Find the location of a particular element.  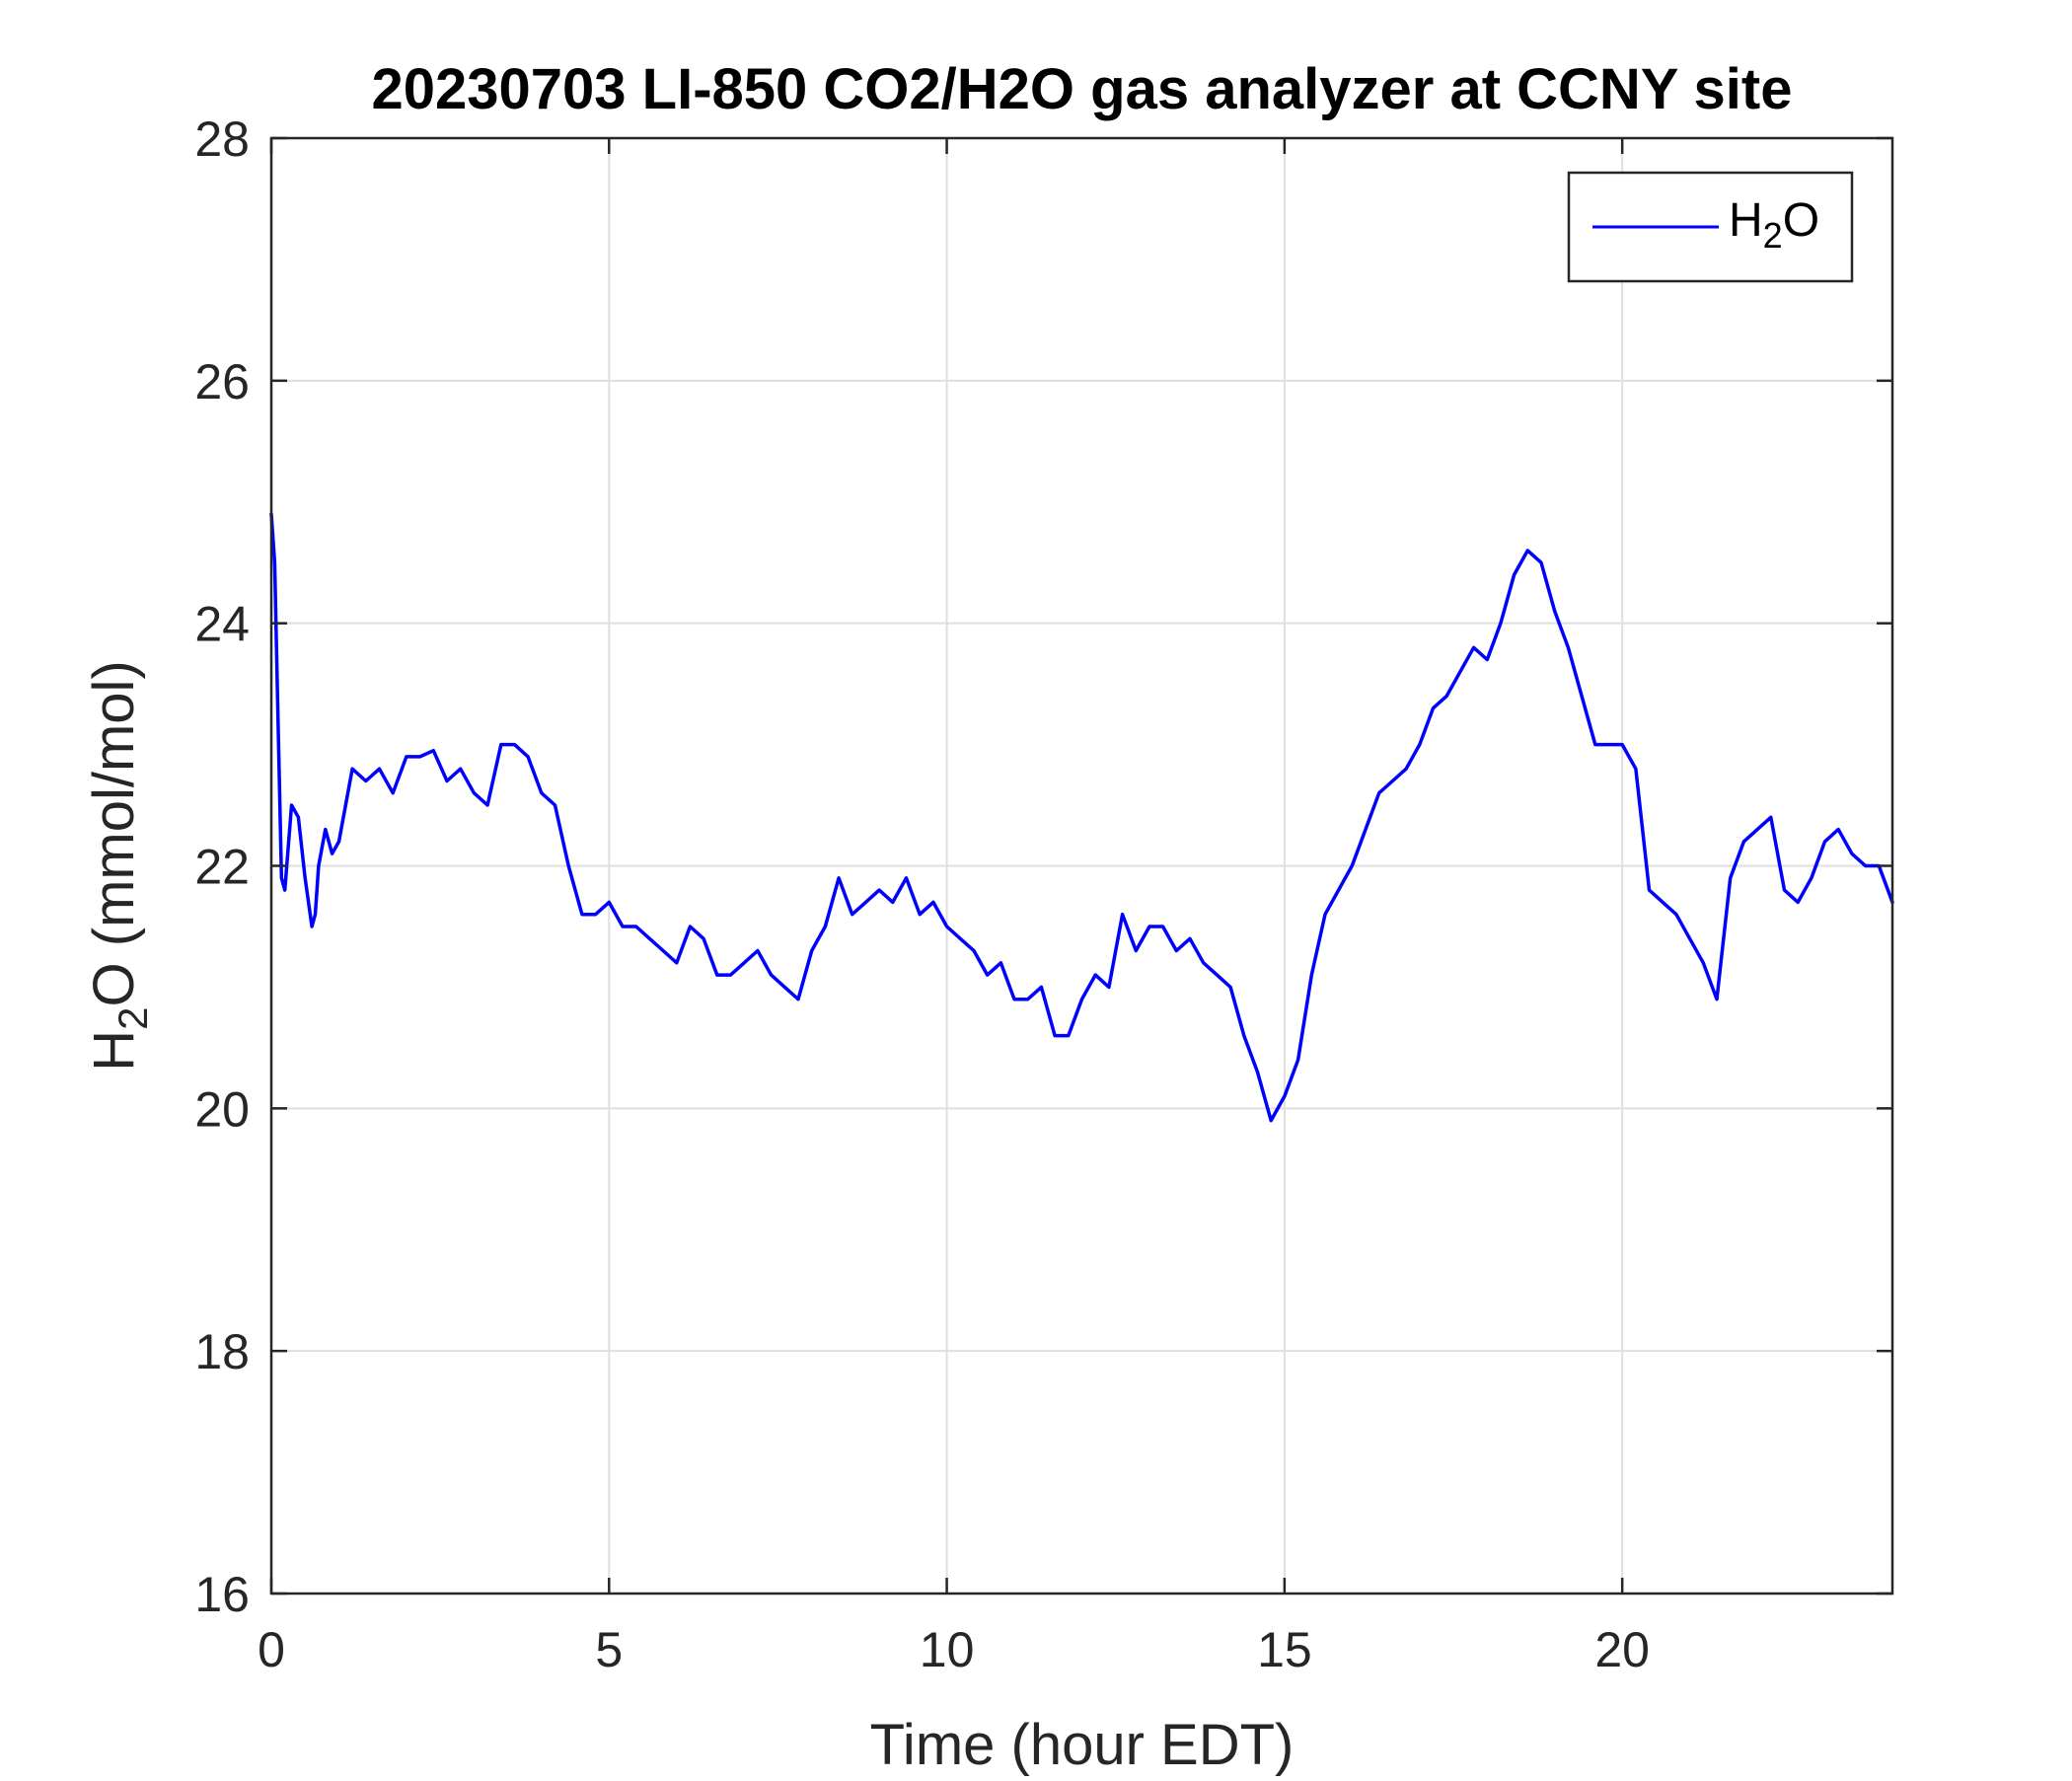

x-tick-label: 20 is located at coordinates (1622, 1650).